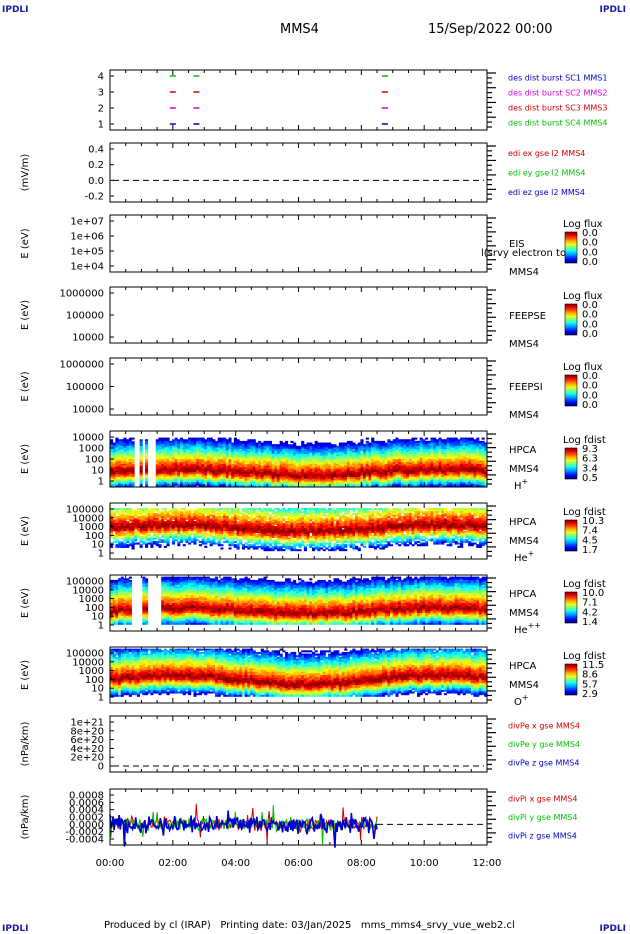 This screenshot has width=630, height=934. I want to click on legend-entry: des dist burst SC1 MMS1, so click(557, 78).